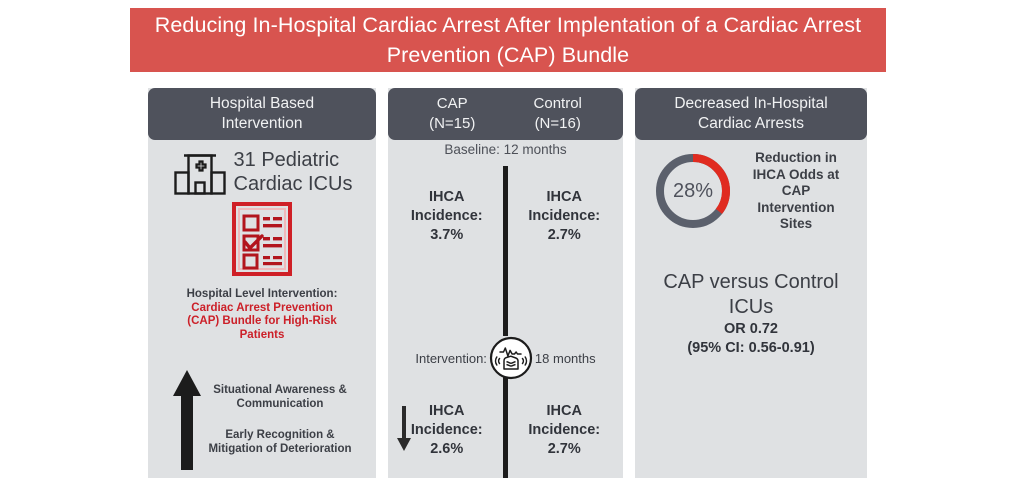 The image size is (1024, 482). I want to click on comparison-line-1: CAP versus Control, so click(751, 282).